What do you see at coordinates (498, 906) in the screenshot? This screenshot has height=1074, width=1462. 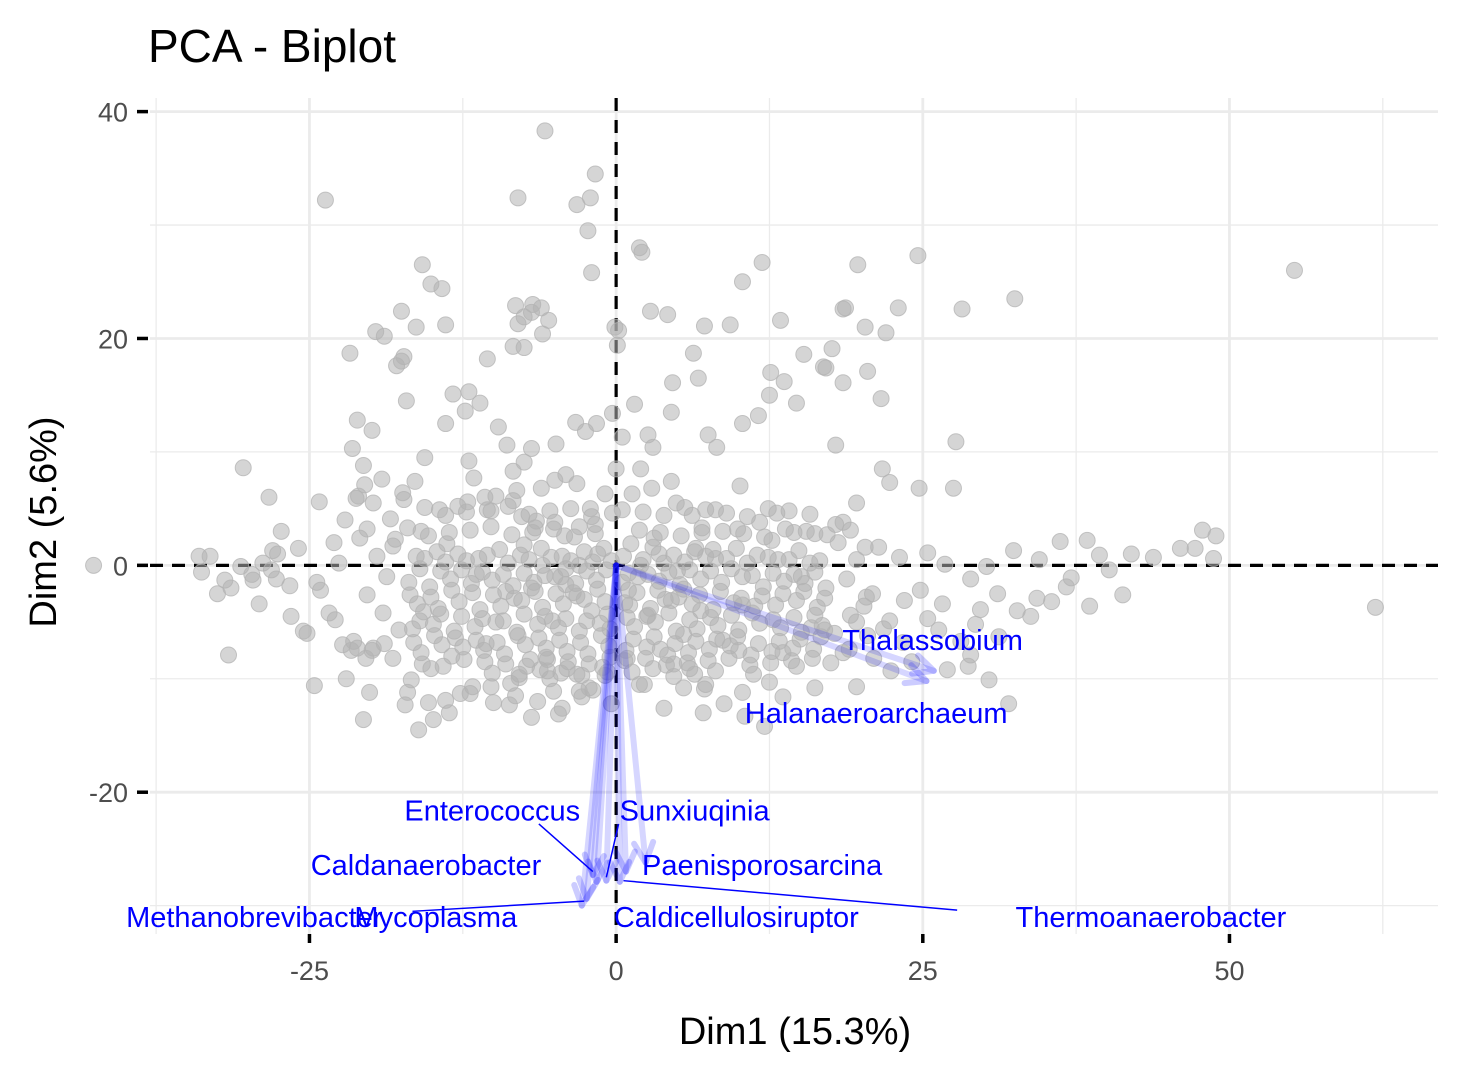 I see `label-connector` at bounding box center [498, 906].